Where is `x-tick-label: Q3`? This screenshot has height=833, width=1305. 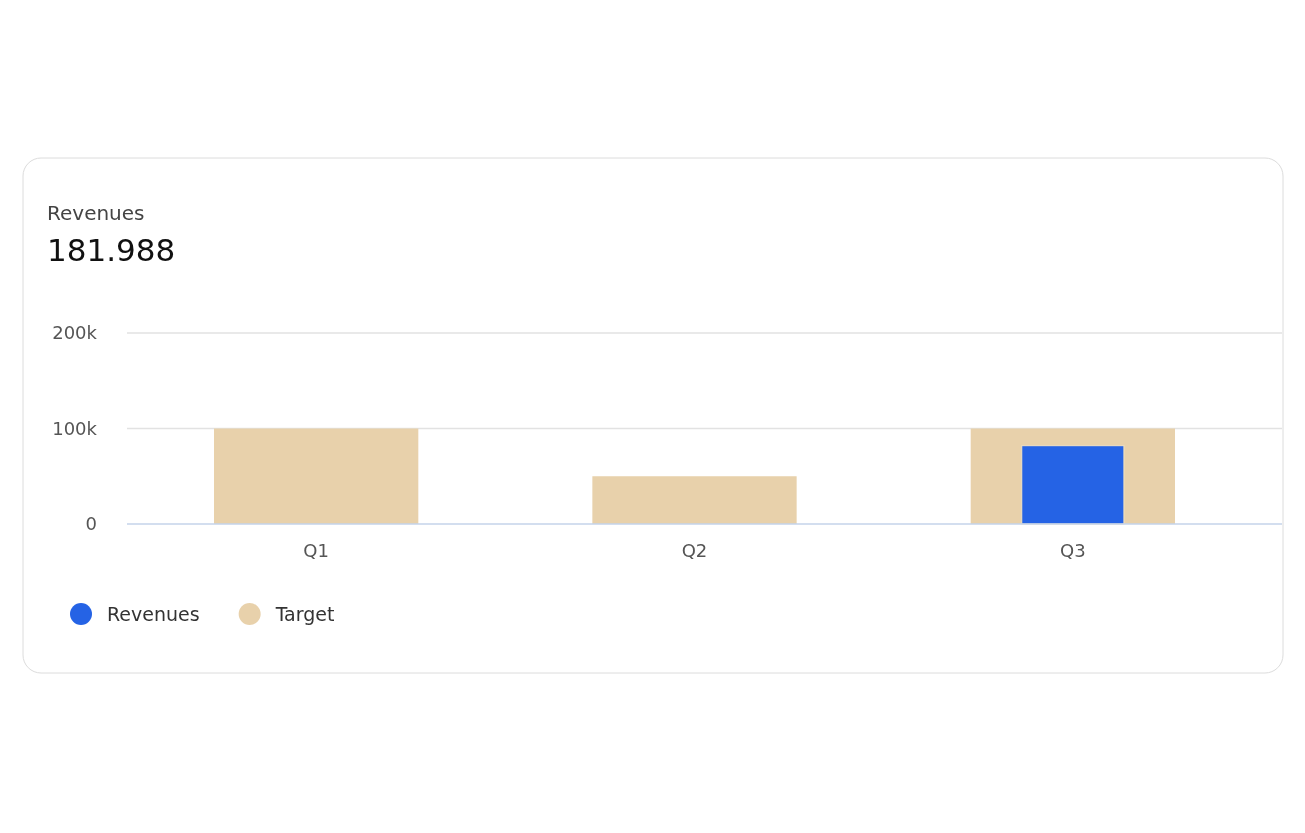 x-tick-label: Q3 is located at coordinates (1073, 550).